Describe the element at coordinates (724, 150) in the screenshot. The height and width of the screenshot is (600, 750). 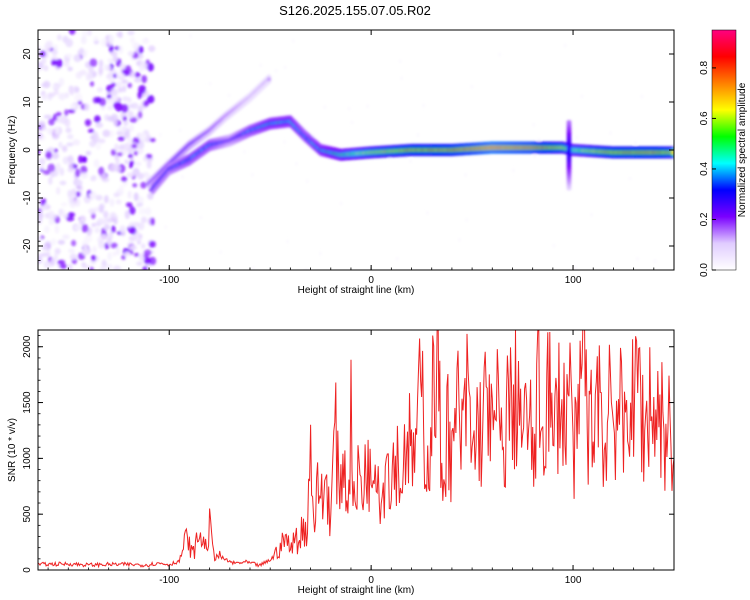
I see `colorbar-scale` at that location.